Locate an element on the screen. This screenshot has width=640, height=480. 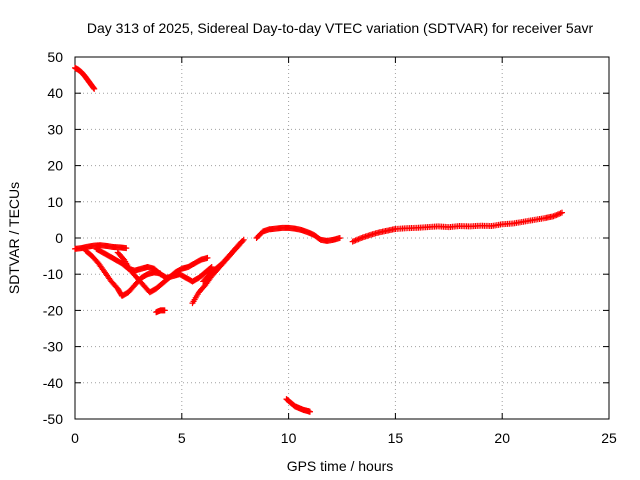
x-axis-label: GPS time / hours is located at coordinates (340, 466).